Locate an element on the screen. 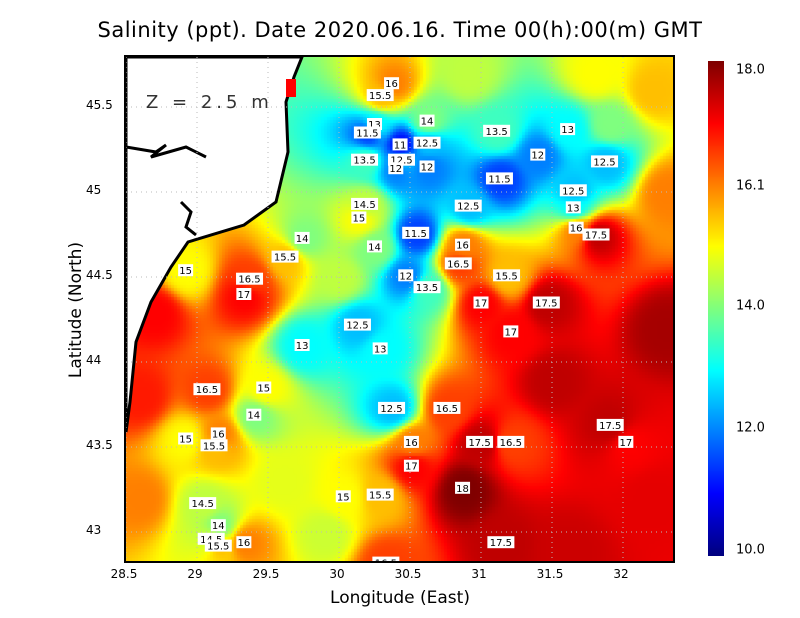 The height and width of the screenshot is (618, 800). contour-label: 11.5 is located at coordinates (499, 179).